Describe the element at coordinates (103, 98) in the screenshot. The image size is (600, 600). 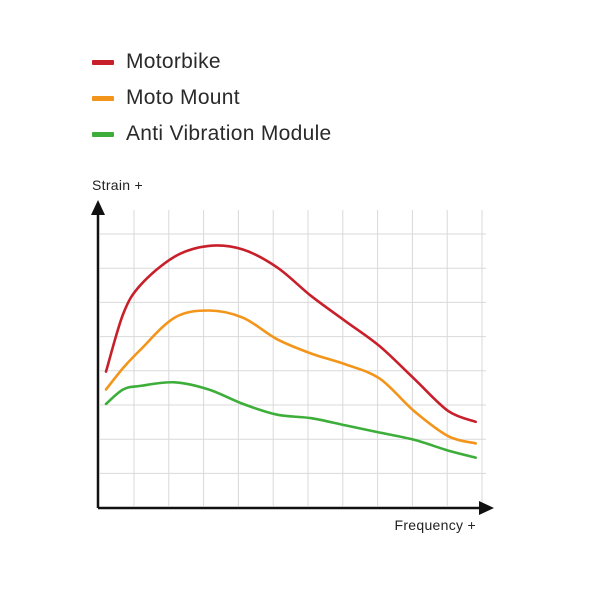
I see `legend-swatch-moto-mount` at that location.